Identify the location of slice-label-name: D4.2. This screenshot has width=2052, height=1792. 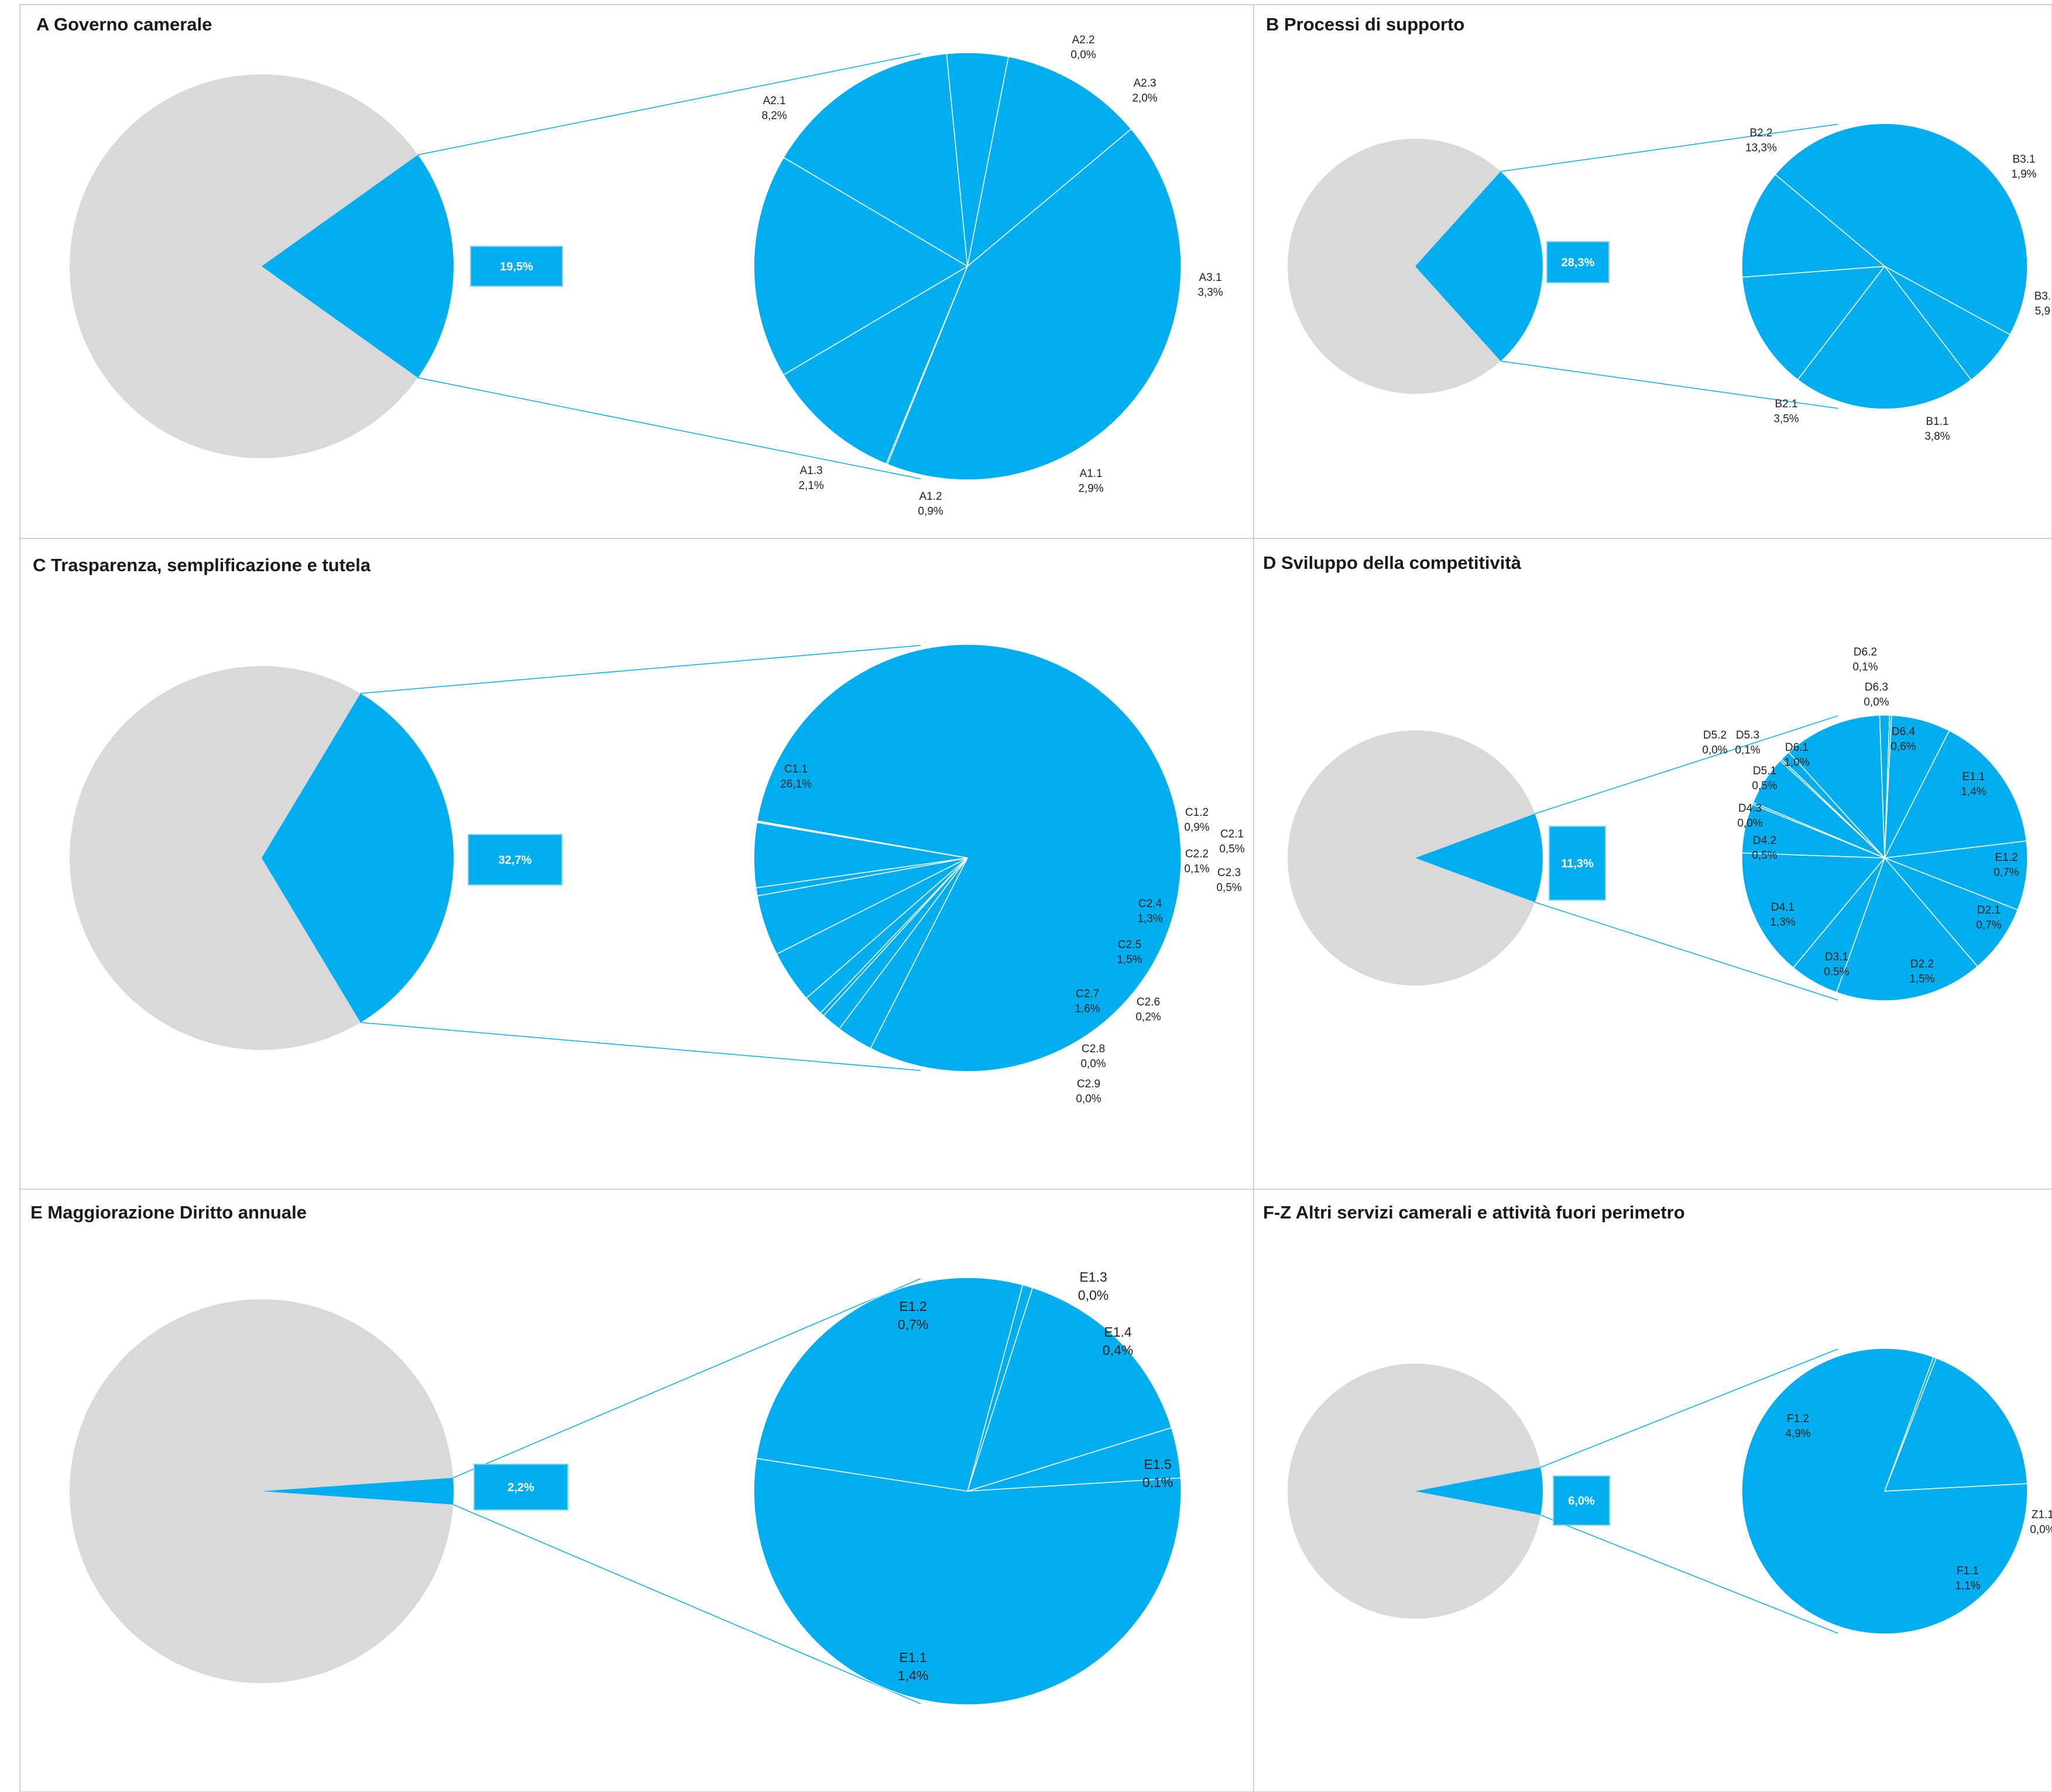
(1764, 841).